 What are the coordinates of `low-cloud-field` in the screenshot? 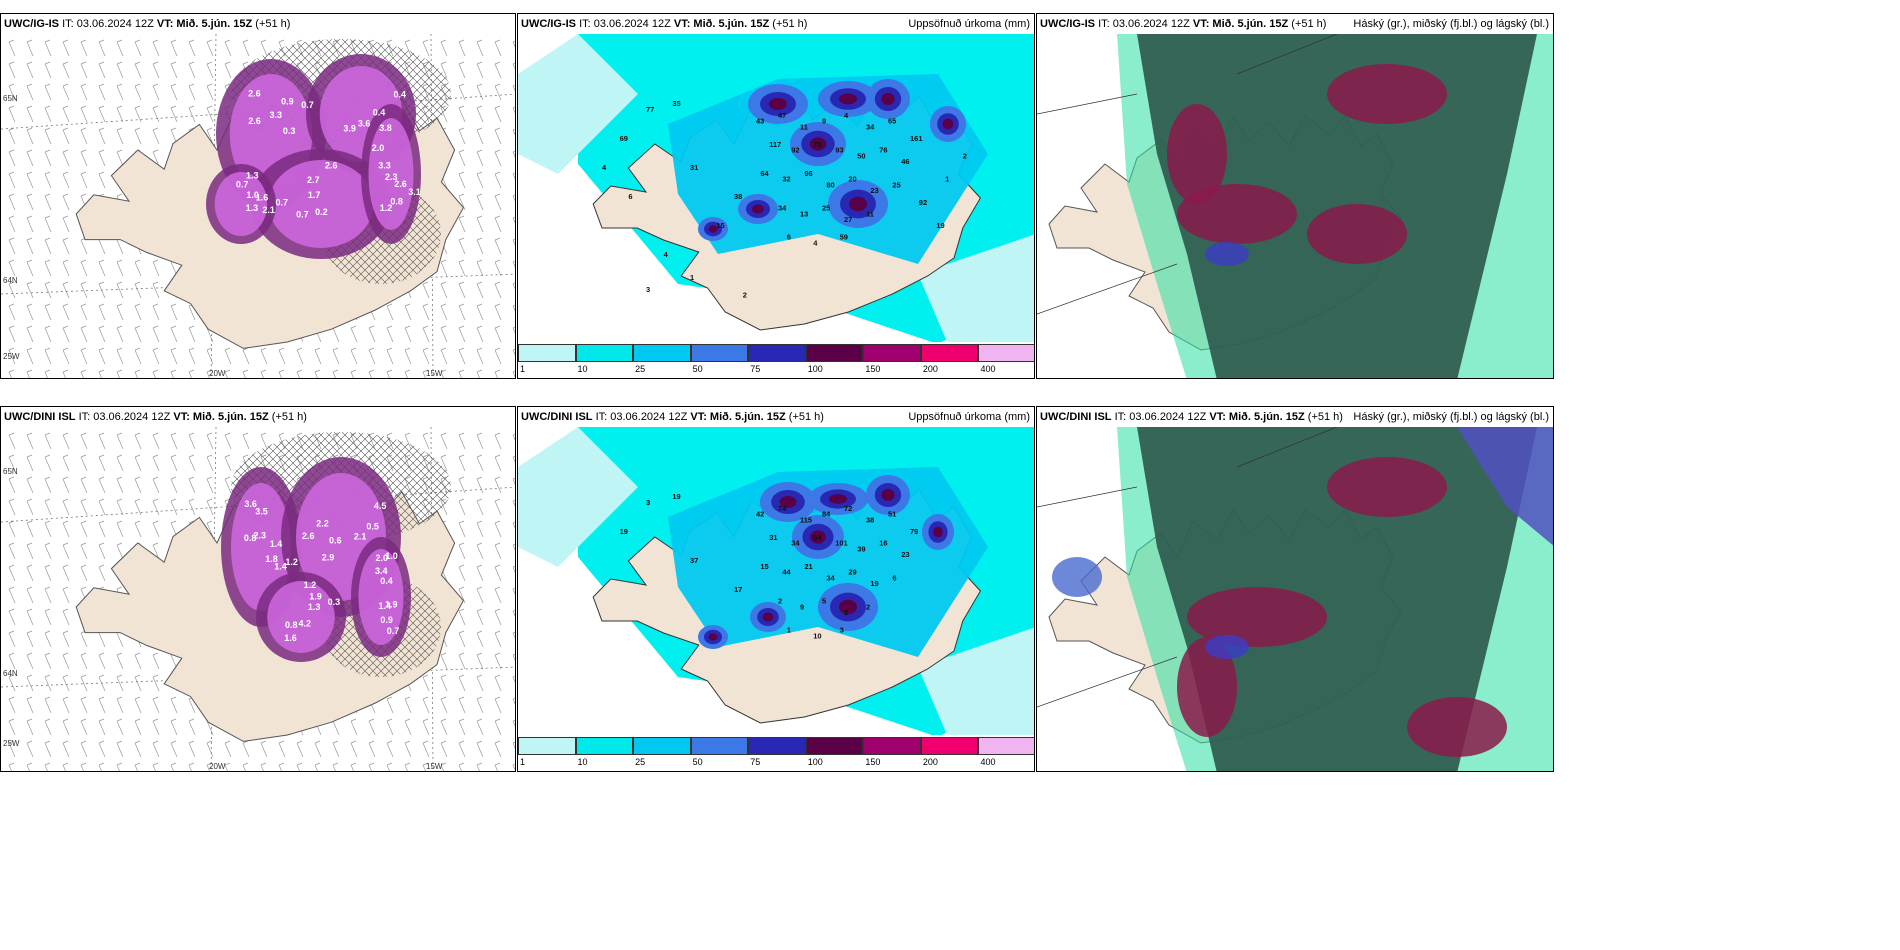 It's located at (1227, 254).